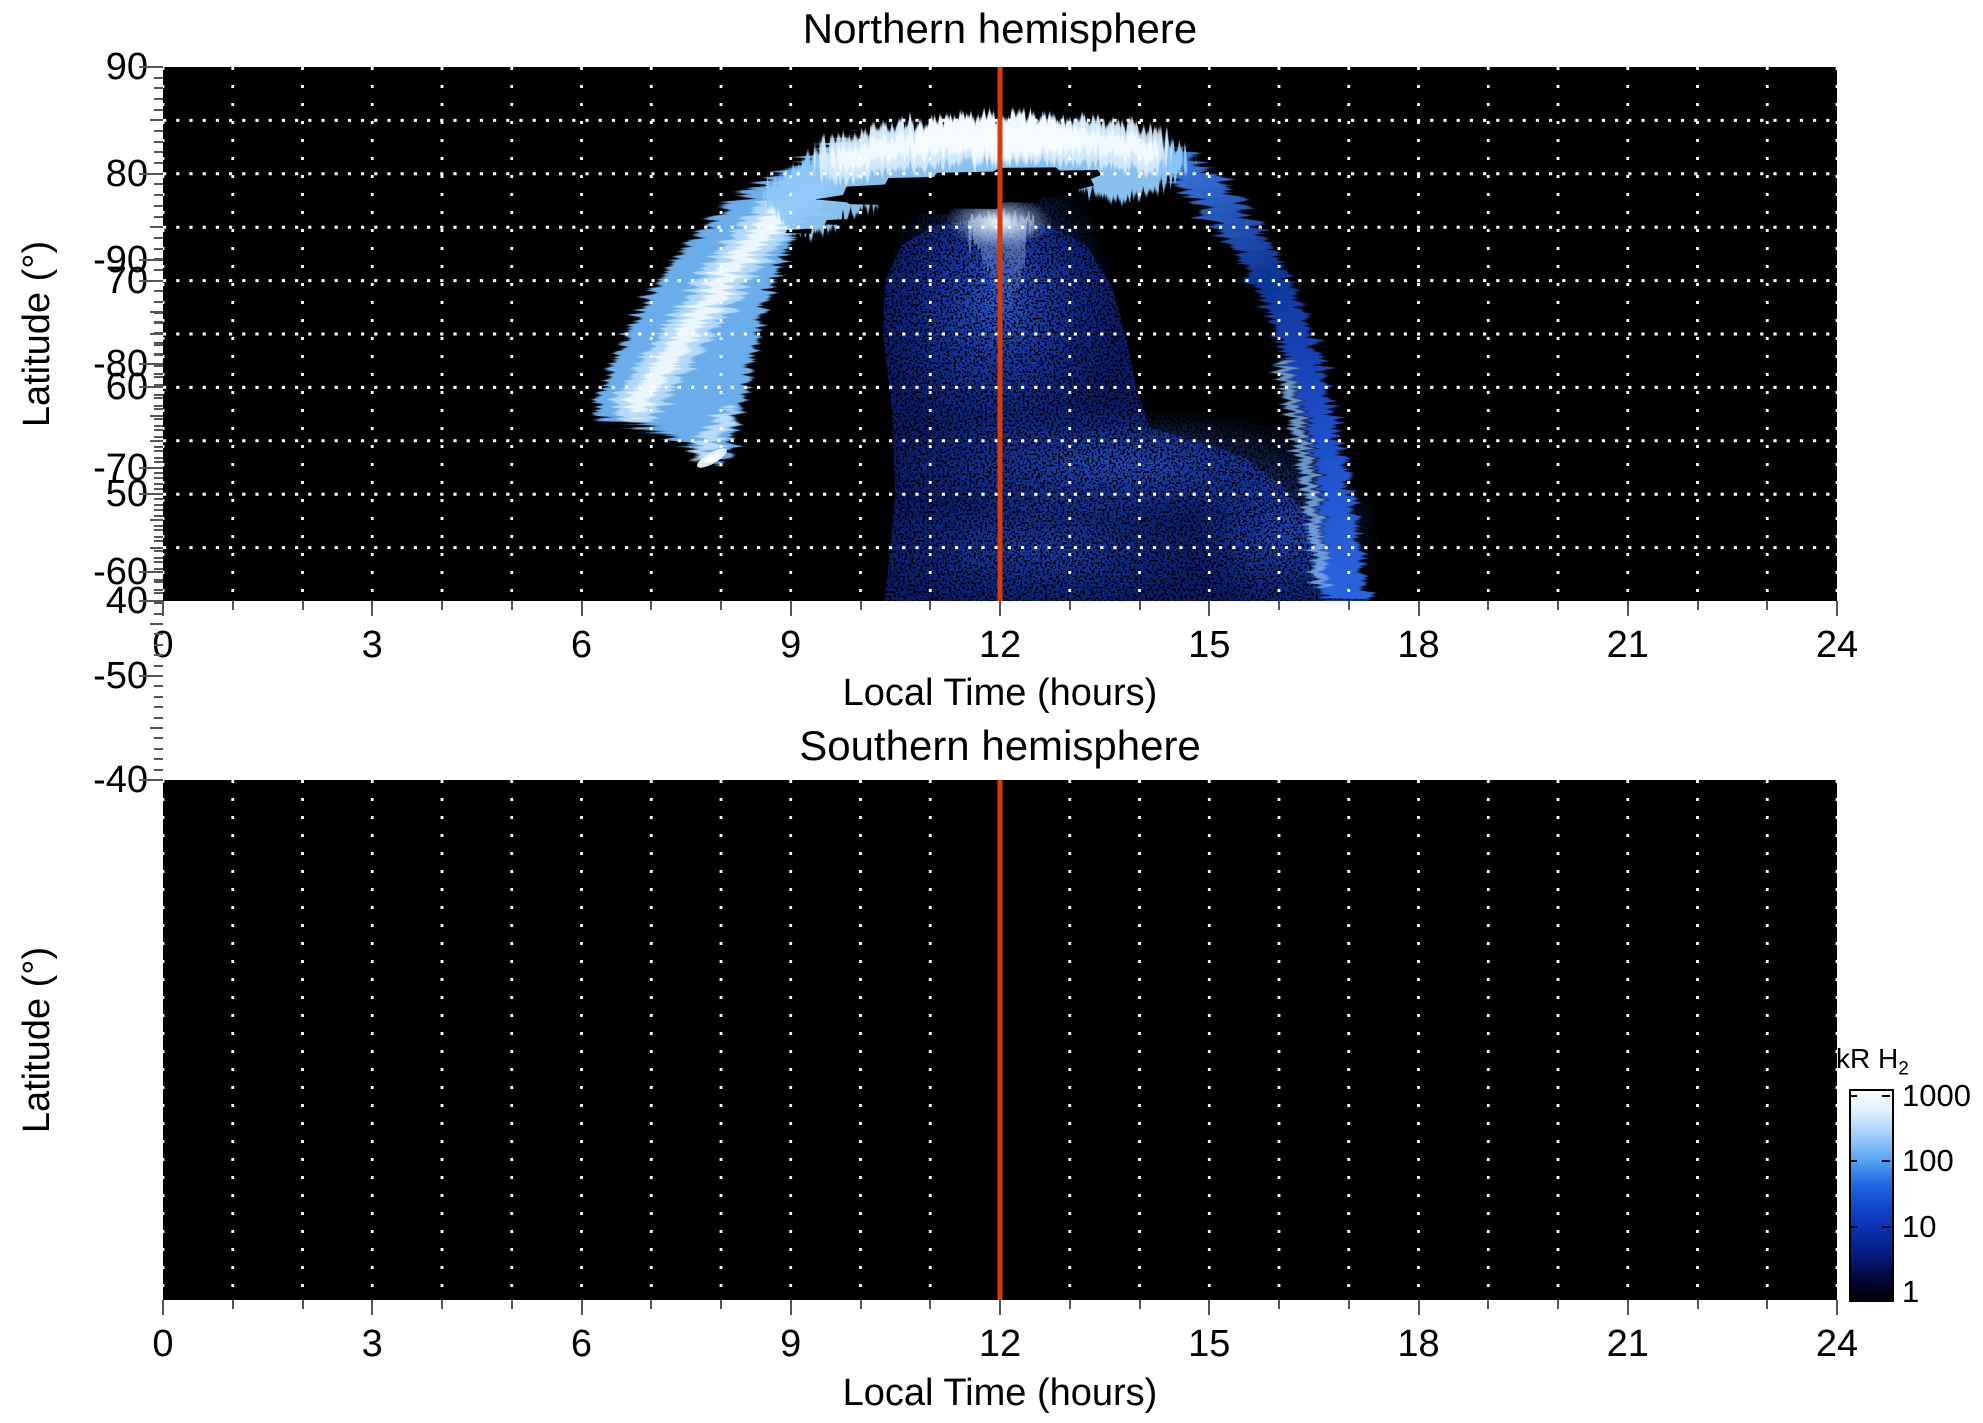  What do you see at coordinates (1000, 693) in the screenshot?
I see `north-x-axis-label: Local Time (hours)` at bounding box center [1000, 693].